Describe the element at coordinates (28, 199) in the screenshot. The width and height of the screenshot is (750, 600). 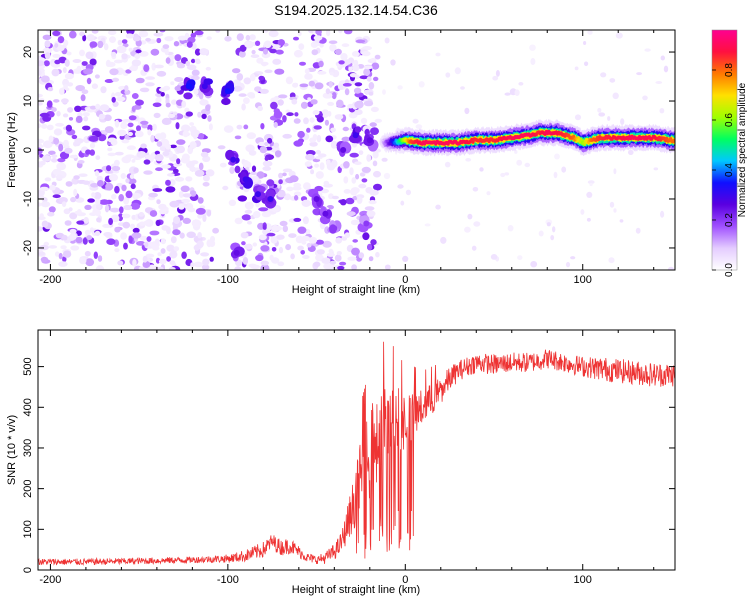
I see `spectrogram-y-tick: -10` at that location.